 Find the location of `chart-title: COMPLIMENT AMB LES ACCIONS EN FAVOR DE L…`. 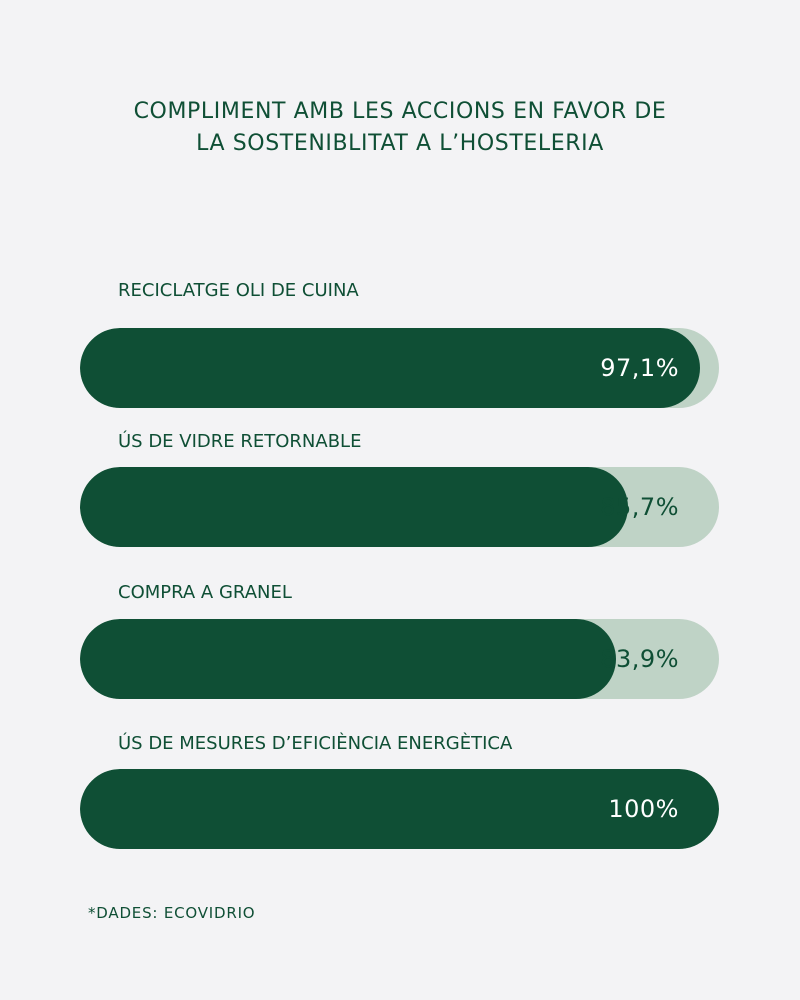

chart-title: COMPLIMENT AMB LES ACCIONS EN FAVOR DE L… is located at coordinates (400, 128).